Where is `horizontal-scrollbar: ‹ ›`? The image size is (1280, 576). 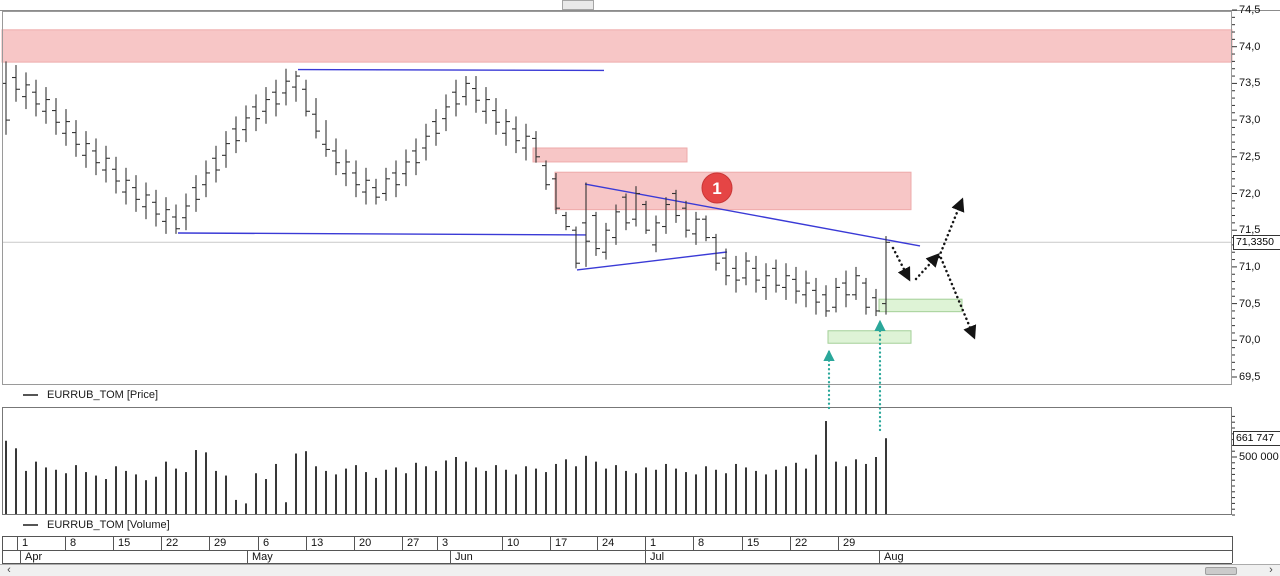 horizontal-scrollbar: ‹ › is located at coordinates (640, 570).